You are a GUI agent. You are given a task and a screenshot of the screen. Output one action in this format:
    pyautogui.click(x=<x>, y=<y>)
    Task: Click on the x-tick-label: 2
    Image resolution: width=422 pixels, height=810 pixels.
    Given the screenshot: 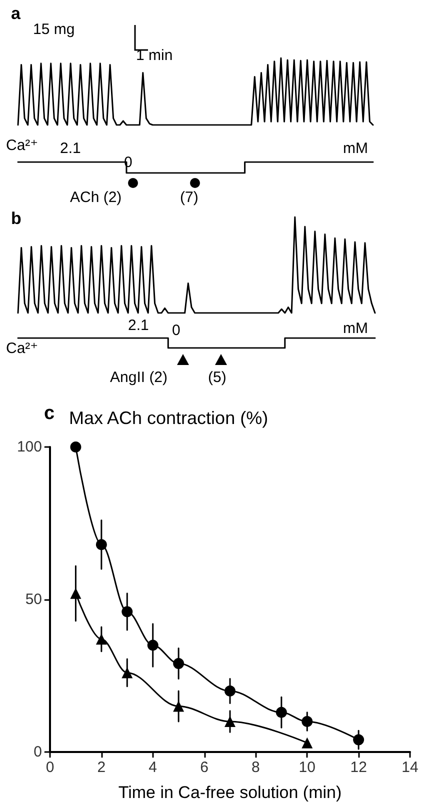 What is the action you would take?
    pyautogui.click(x=101, y=767)
    